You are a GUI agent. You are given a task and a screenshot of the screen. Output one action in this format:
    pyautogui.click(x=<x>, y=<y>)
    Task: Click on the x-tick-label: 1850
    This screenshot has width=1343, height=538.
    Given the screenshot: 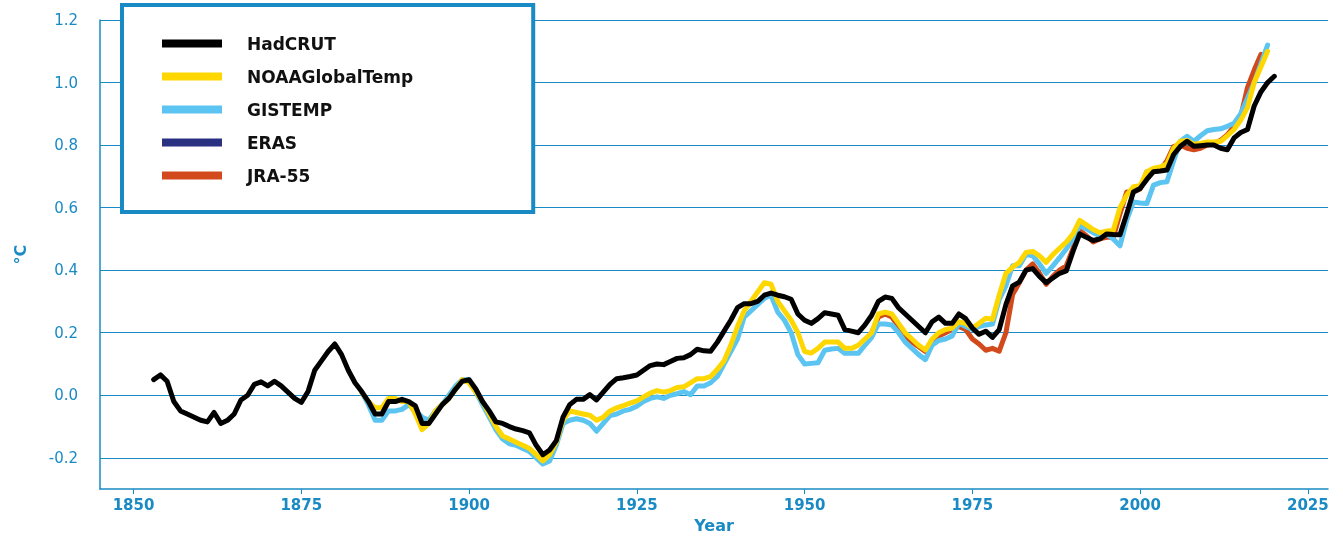 What is the action you would take?
    pyautogui.click(x=133, y=504)
    